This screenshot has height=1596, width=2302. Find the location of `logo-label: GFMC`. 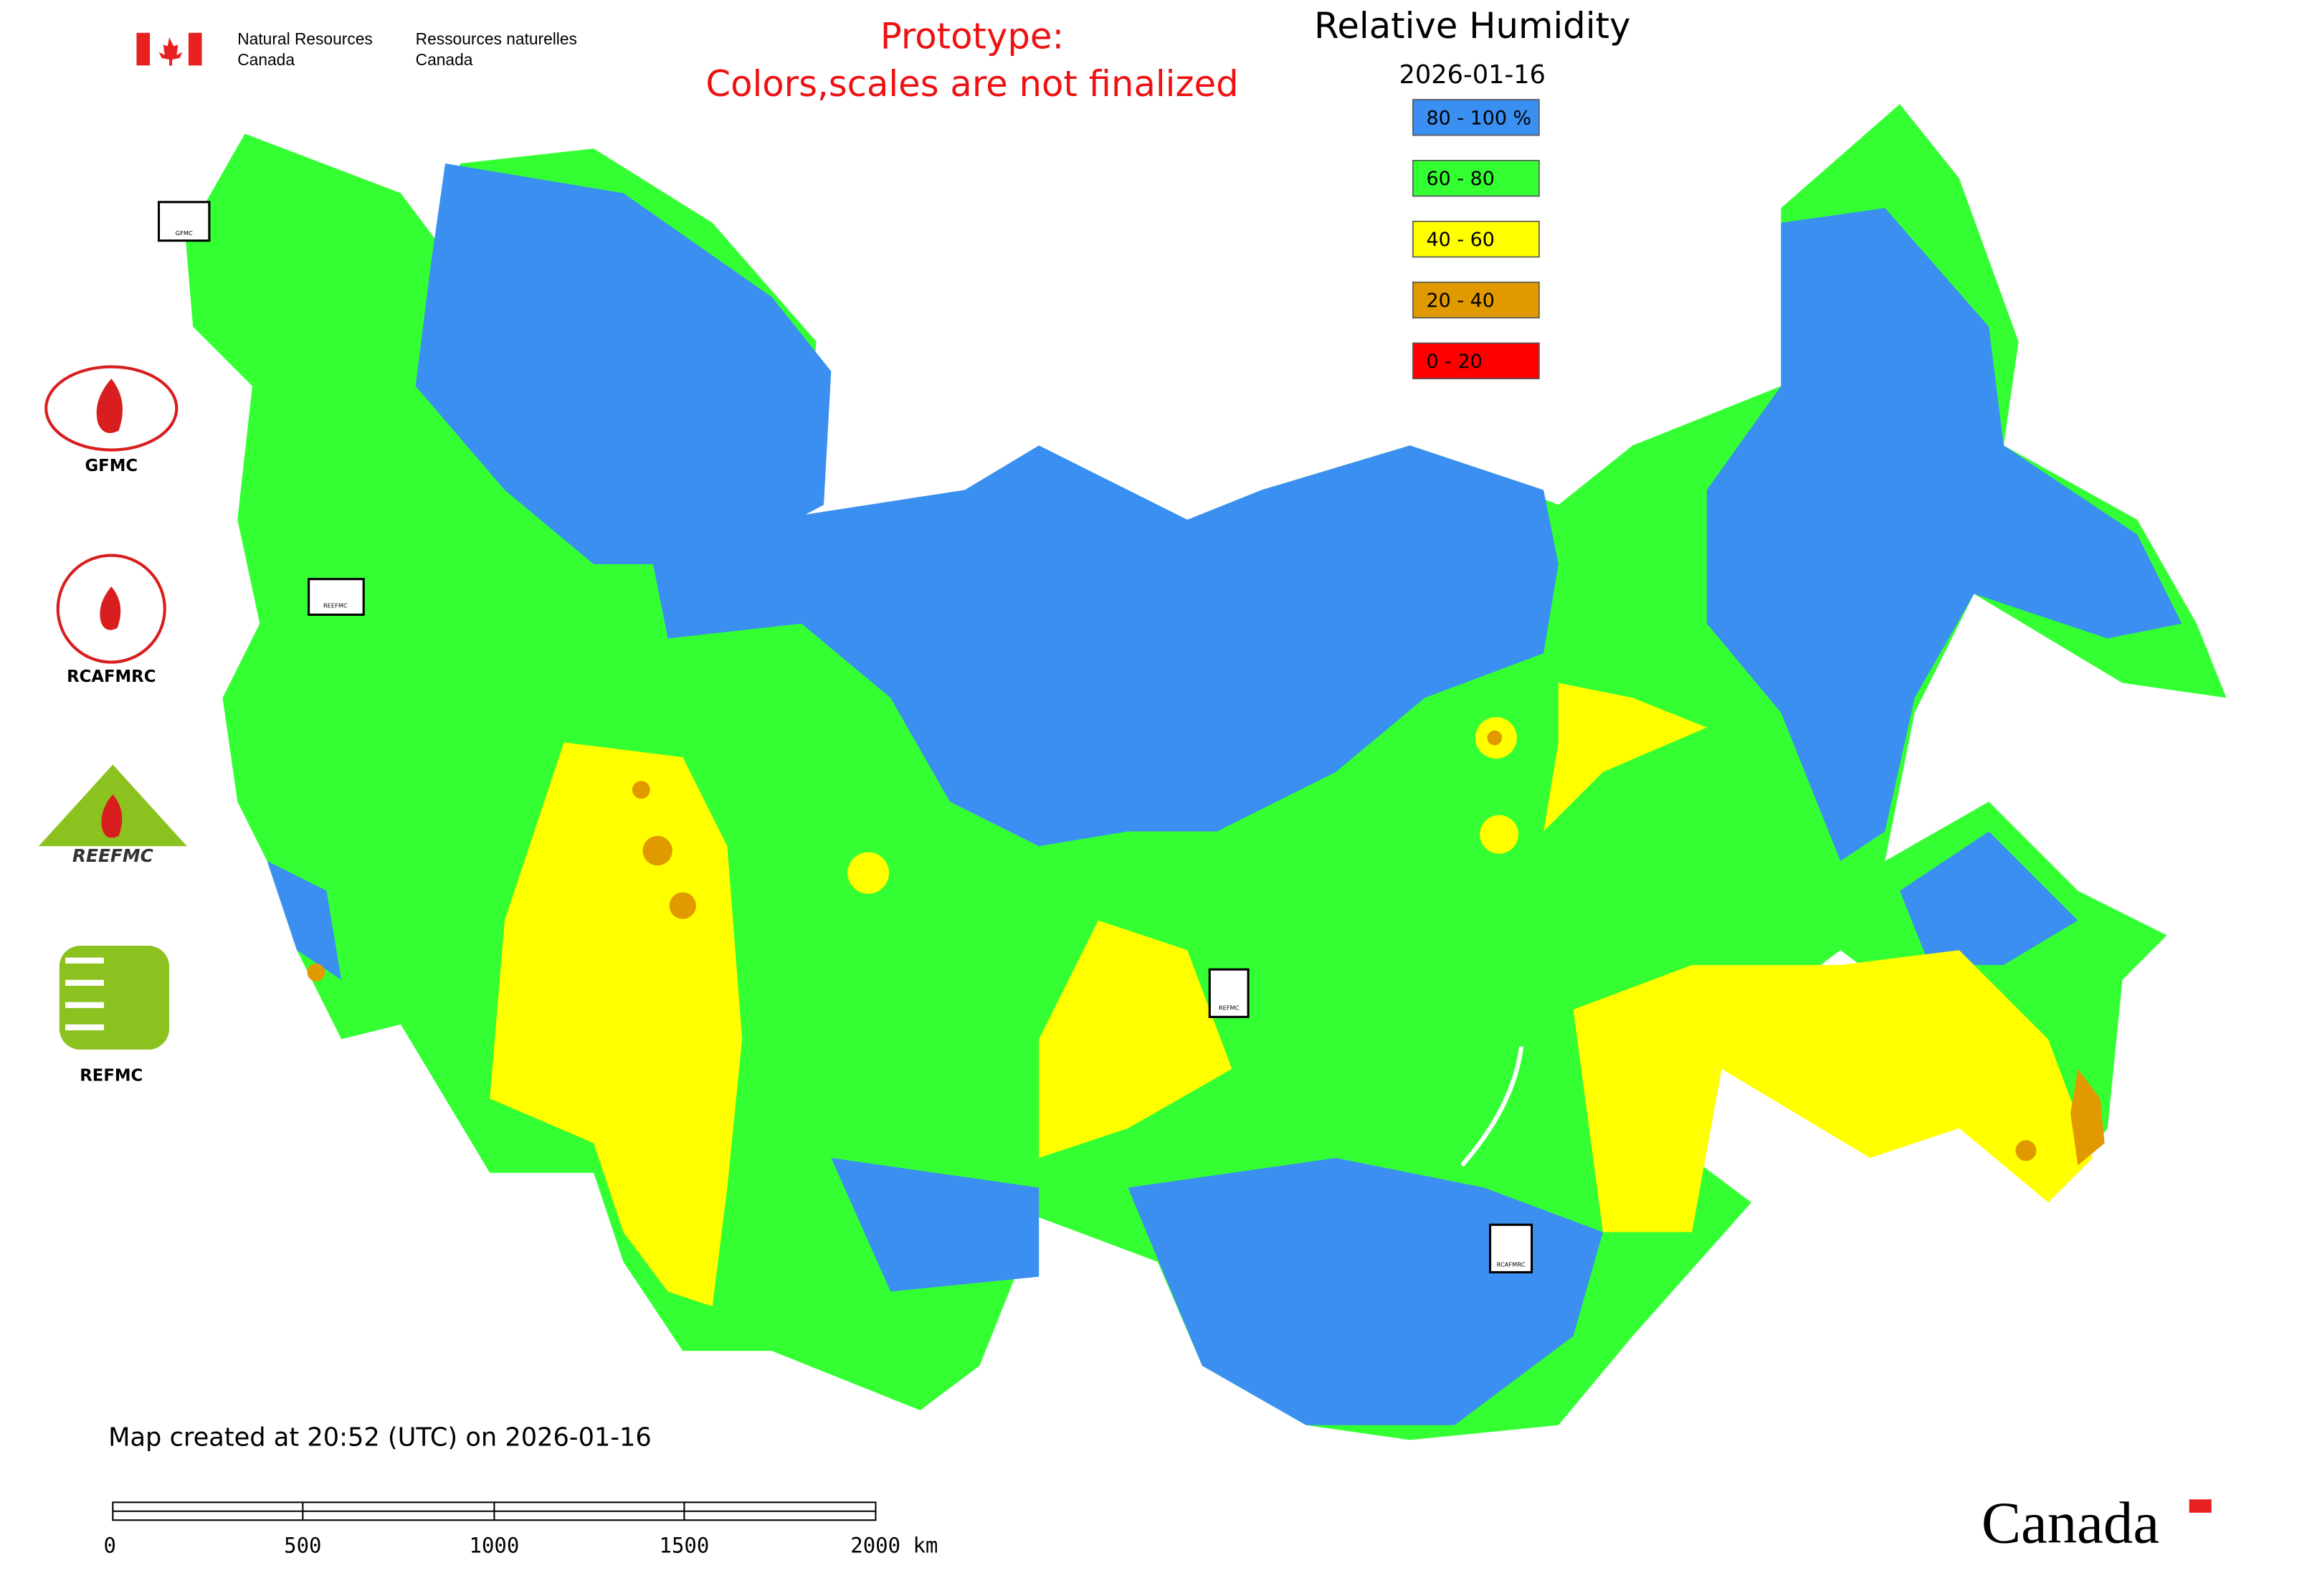

logo-label: GFMC is located at coordinates (112, 466).